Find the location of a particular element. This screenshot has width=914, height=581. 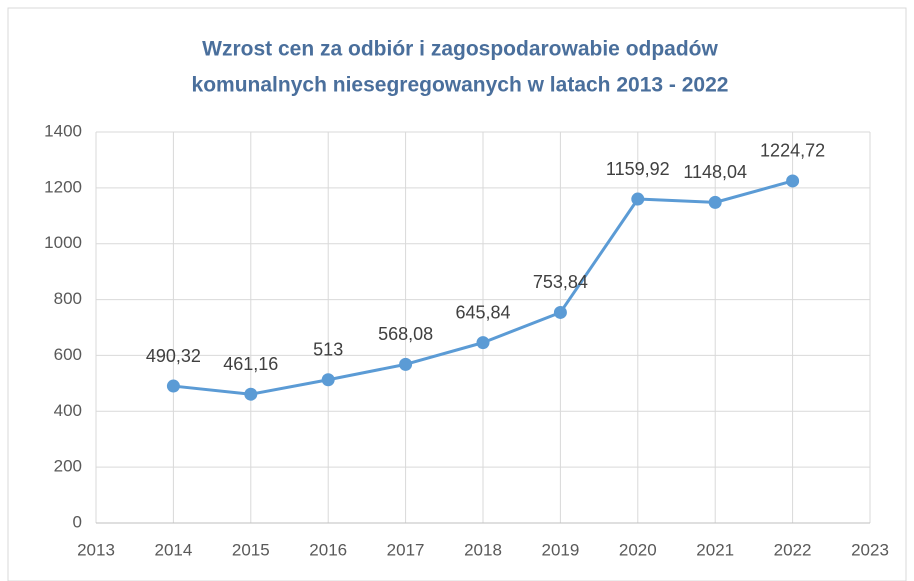

x-tick-label: 2023 is located at coordinates (870, 549).